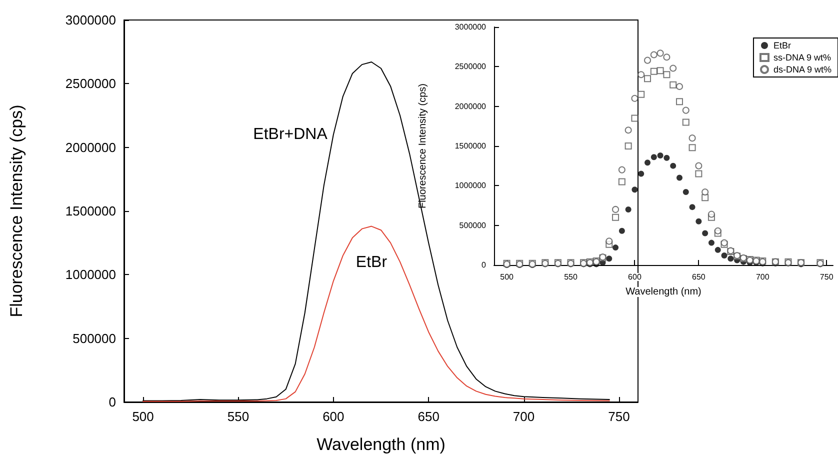 Image resolution: width=838 pixels, height=458 pixels. I want to click on series-label: EtBr, so click(372, 262).